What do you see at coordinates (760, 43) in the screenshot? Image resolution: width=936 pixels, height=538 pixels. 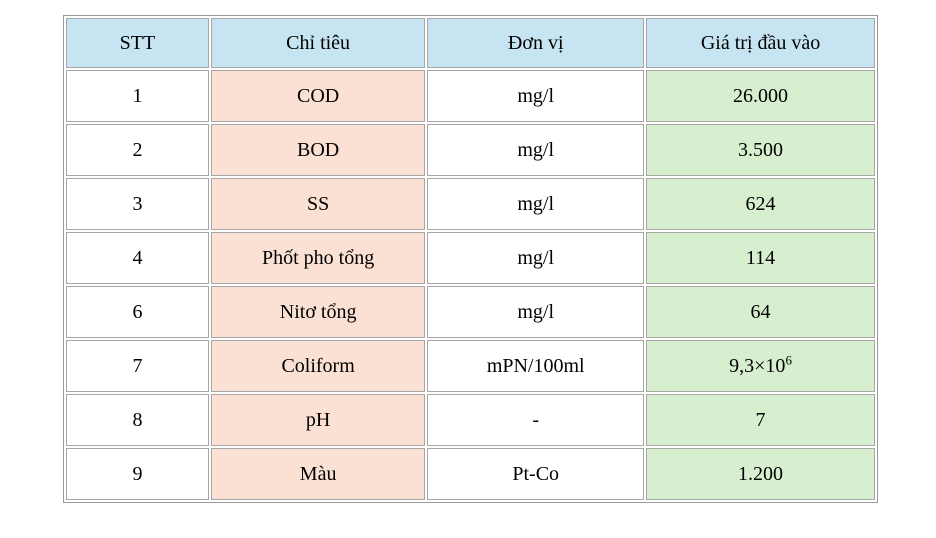 I see `header-gia-tri: Giá trị đầu vào` at bounding box center [760, 43].